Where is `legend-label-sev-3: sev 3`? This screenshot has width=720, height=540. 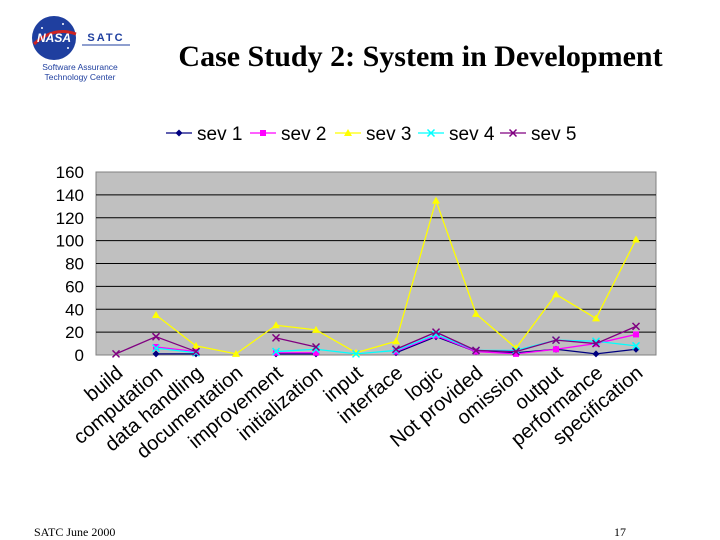
legend-label-sev-3: sev 3 is located at coordinates (388, 134).